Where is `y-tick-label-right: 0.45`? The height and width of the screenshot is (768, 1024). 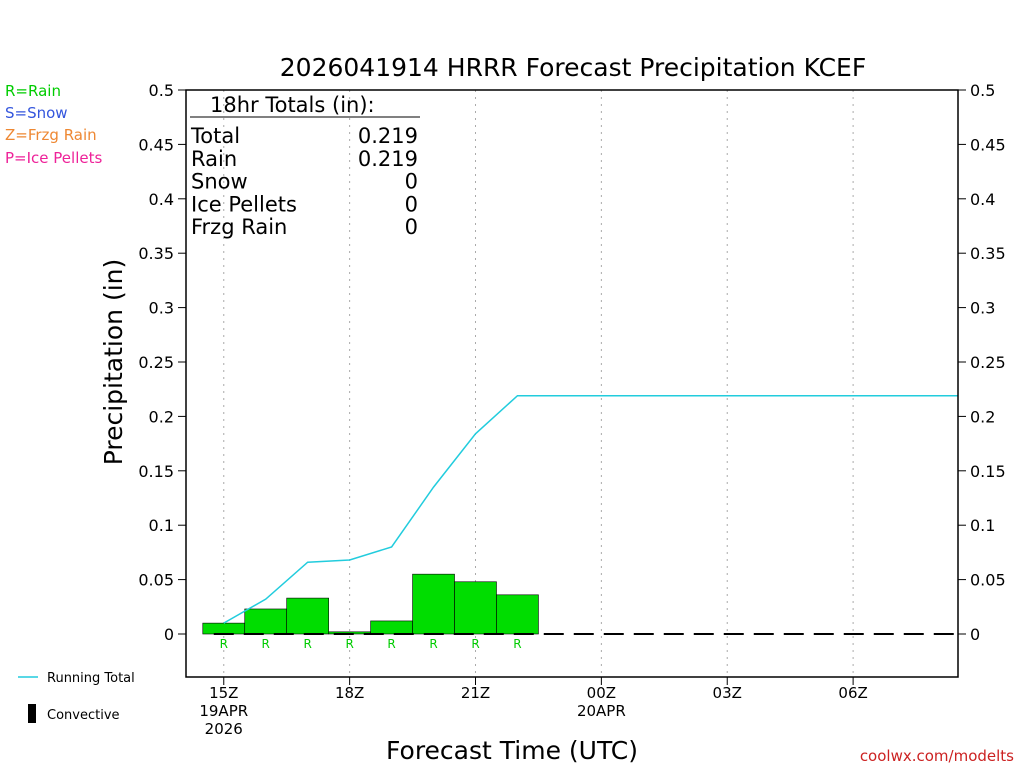
y-tick-label-right: 0.45 is located at coordinates (988, 144).